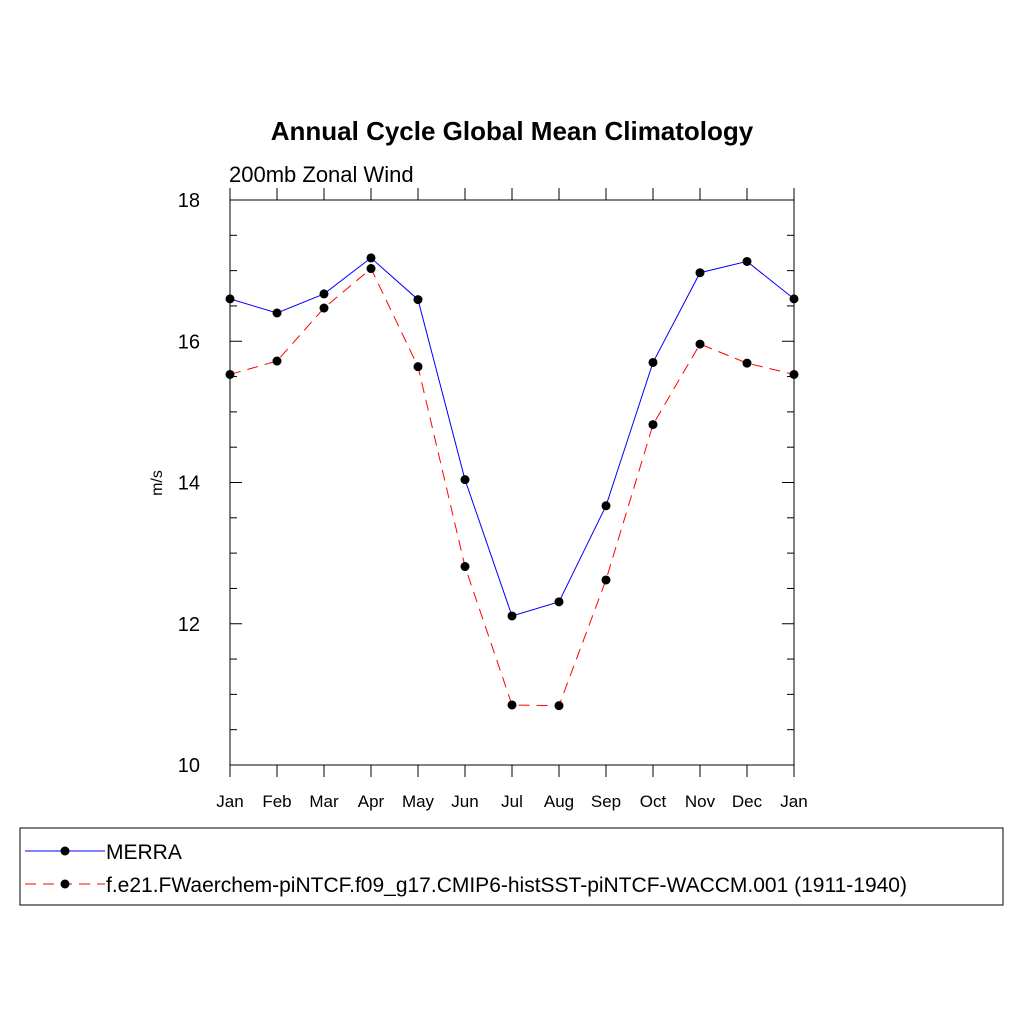  Describe the element at coordinates (559, 801) in the screenshot. I see `x-tick-label: Aug` at that location.